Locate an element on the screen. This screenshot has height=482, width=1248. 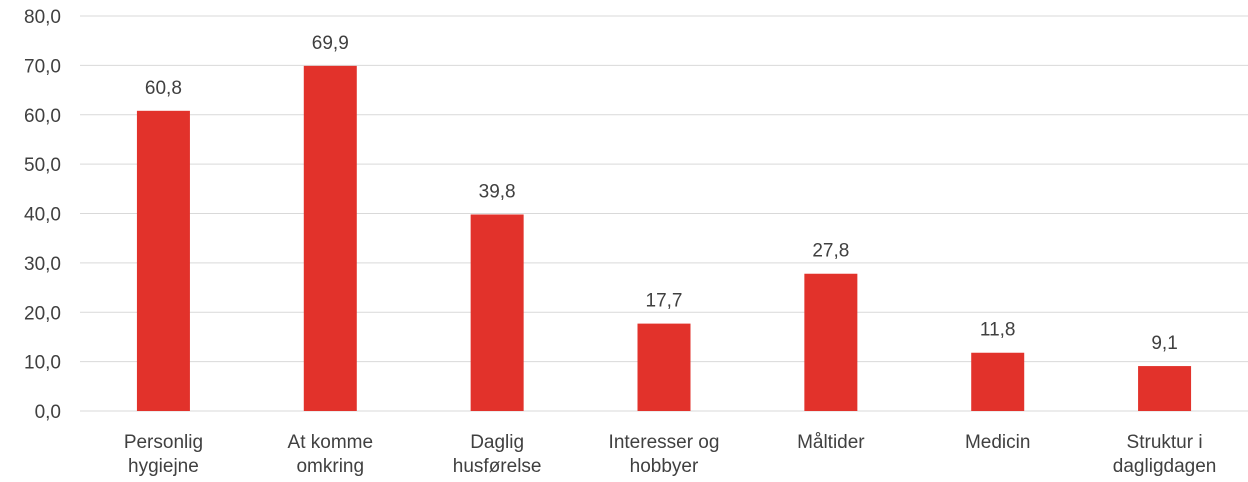
x-category-label-line: husførelse is located at coordinates (497, 466).